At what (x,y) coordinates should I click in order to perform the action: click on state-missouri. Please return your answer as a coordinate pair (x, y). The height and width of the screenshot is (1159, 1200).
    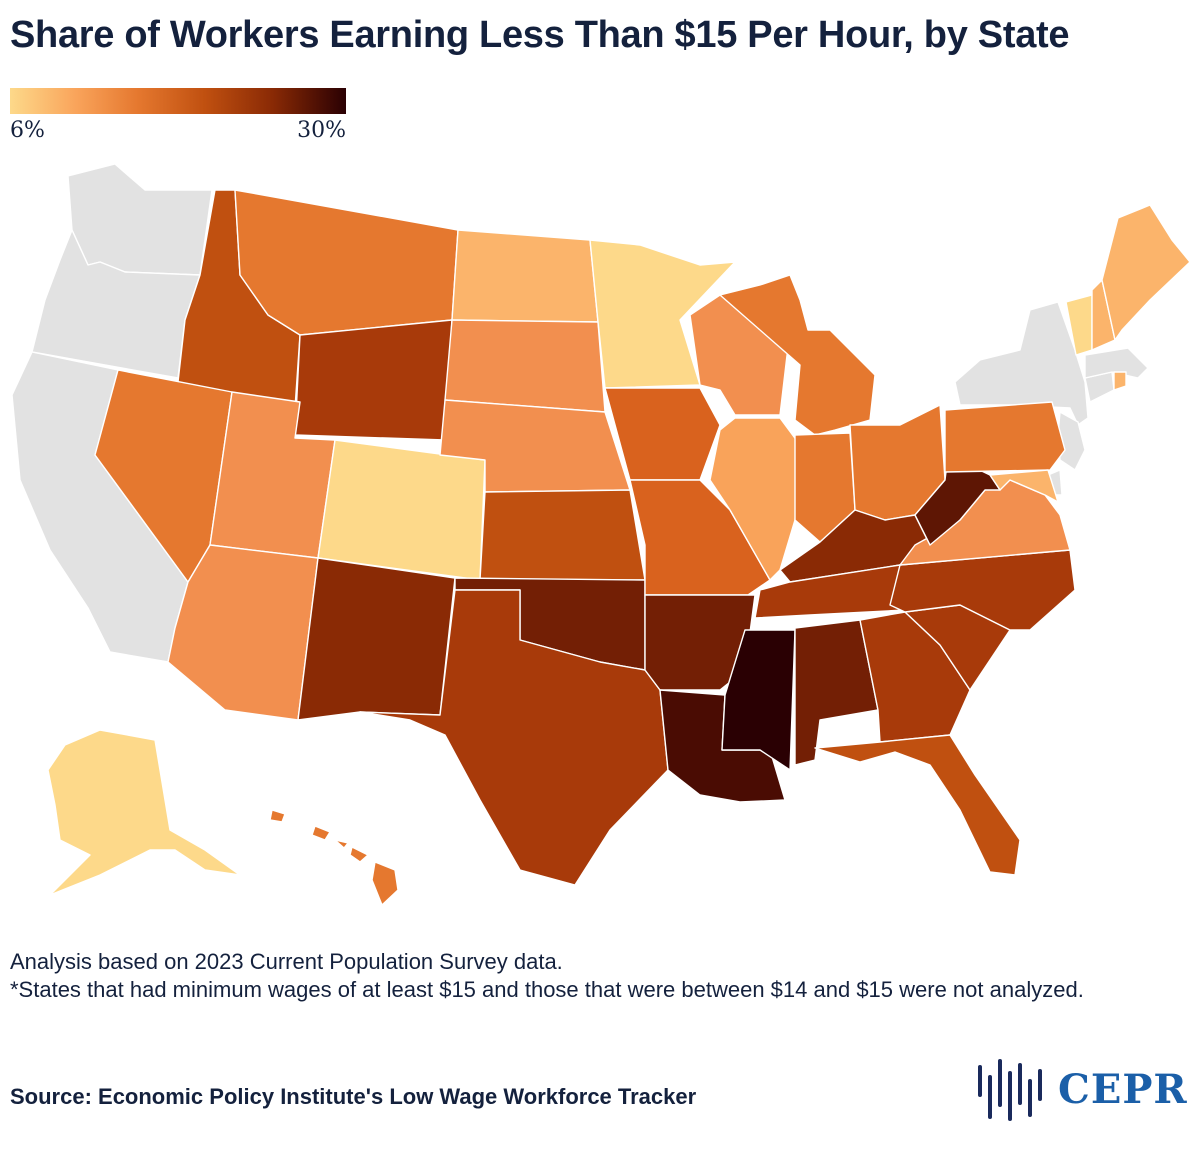
    Looking at the image, I should click on (700, 537).